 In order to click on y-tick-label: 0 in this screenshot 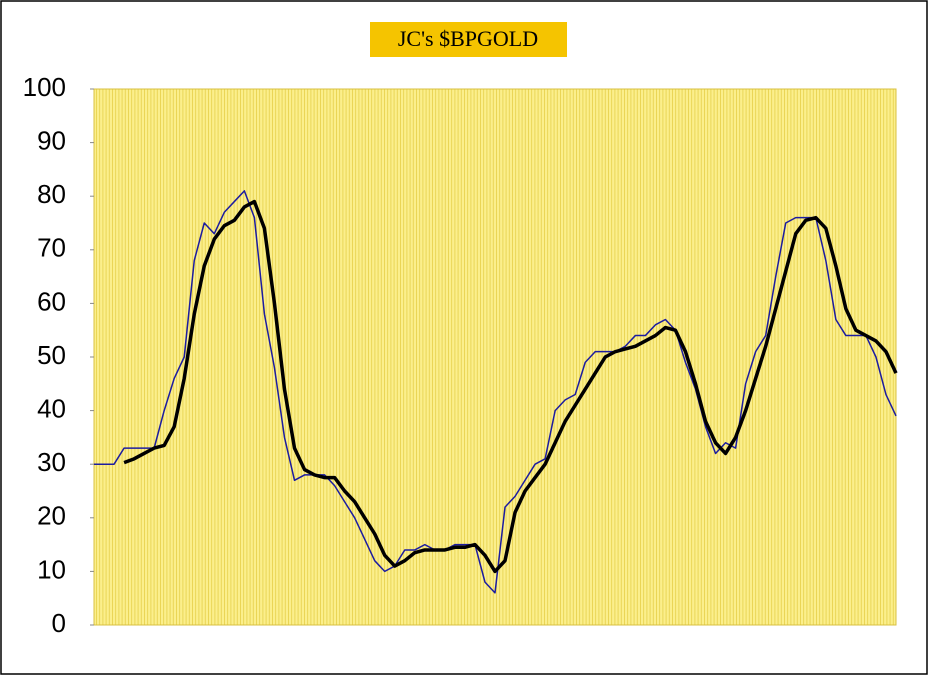, I will do `click(59, 623)`.